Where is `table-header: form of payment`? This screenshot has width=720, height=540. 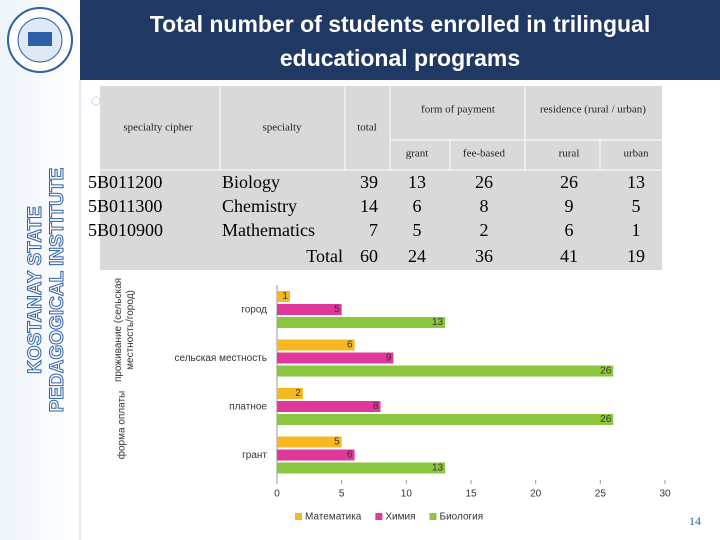 table-header: form of payment is located at coordinates (458, 110).